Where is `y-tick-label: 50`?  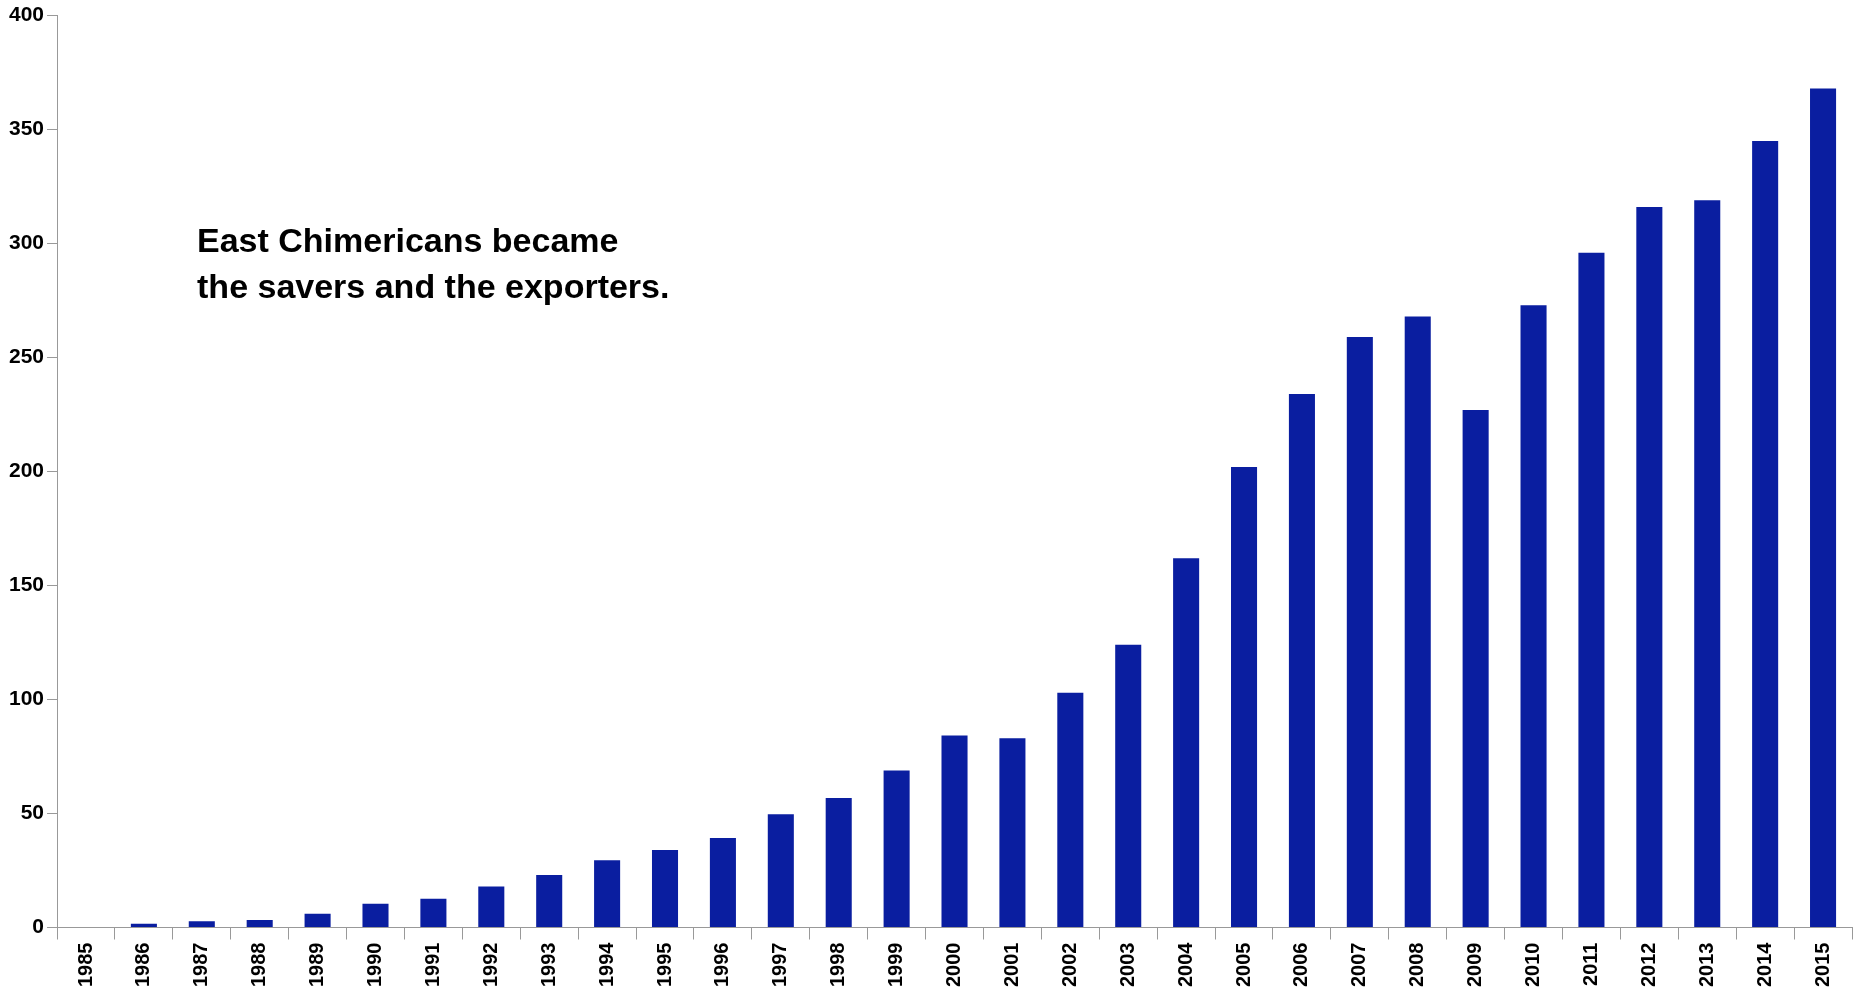
y-tick-label: 50 is located at coordinates (32, 812).